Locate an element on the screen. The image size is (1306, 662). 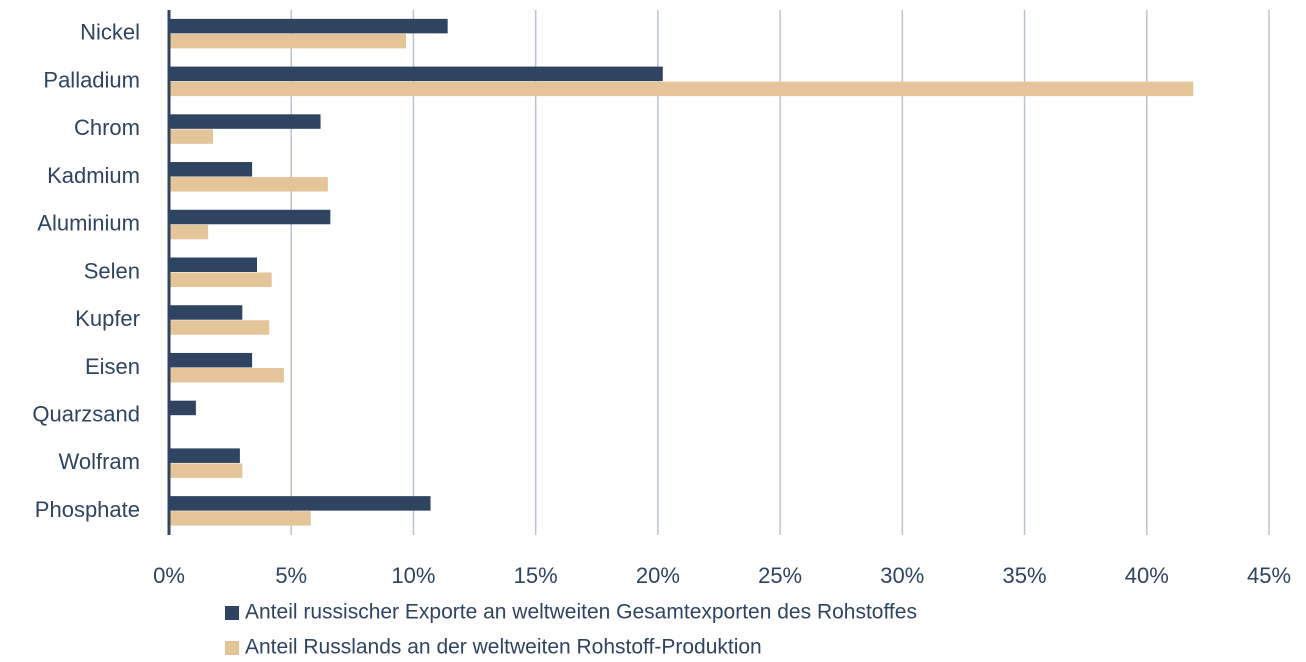
x-tick-label: 10% is located at coordinates (413, 575).